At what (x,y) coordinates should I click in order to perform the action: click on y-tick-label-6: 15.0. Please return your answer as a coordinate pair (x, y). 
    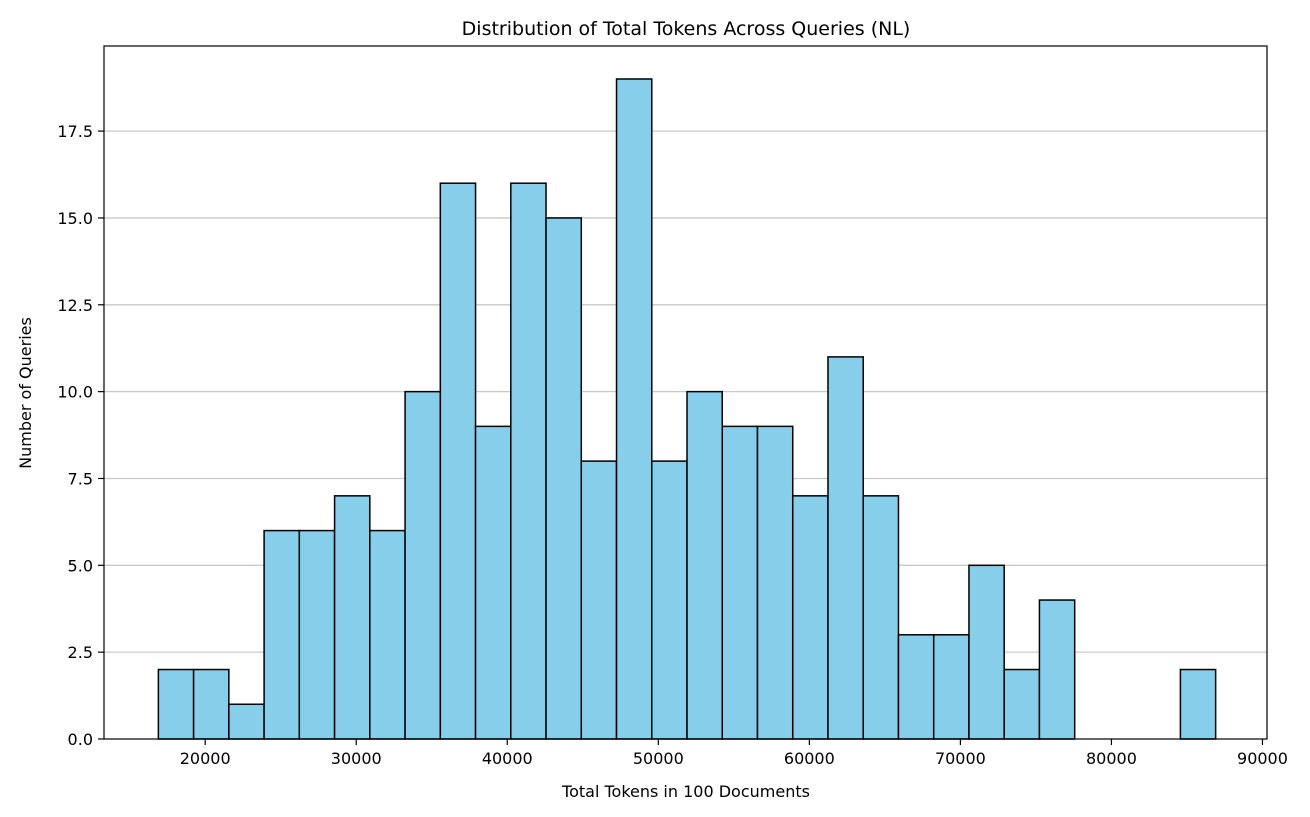
    Looking at the image, I should click on (75, 218).